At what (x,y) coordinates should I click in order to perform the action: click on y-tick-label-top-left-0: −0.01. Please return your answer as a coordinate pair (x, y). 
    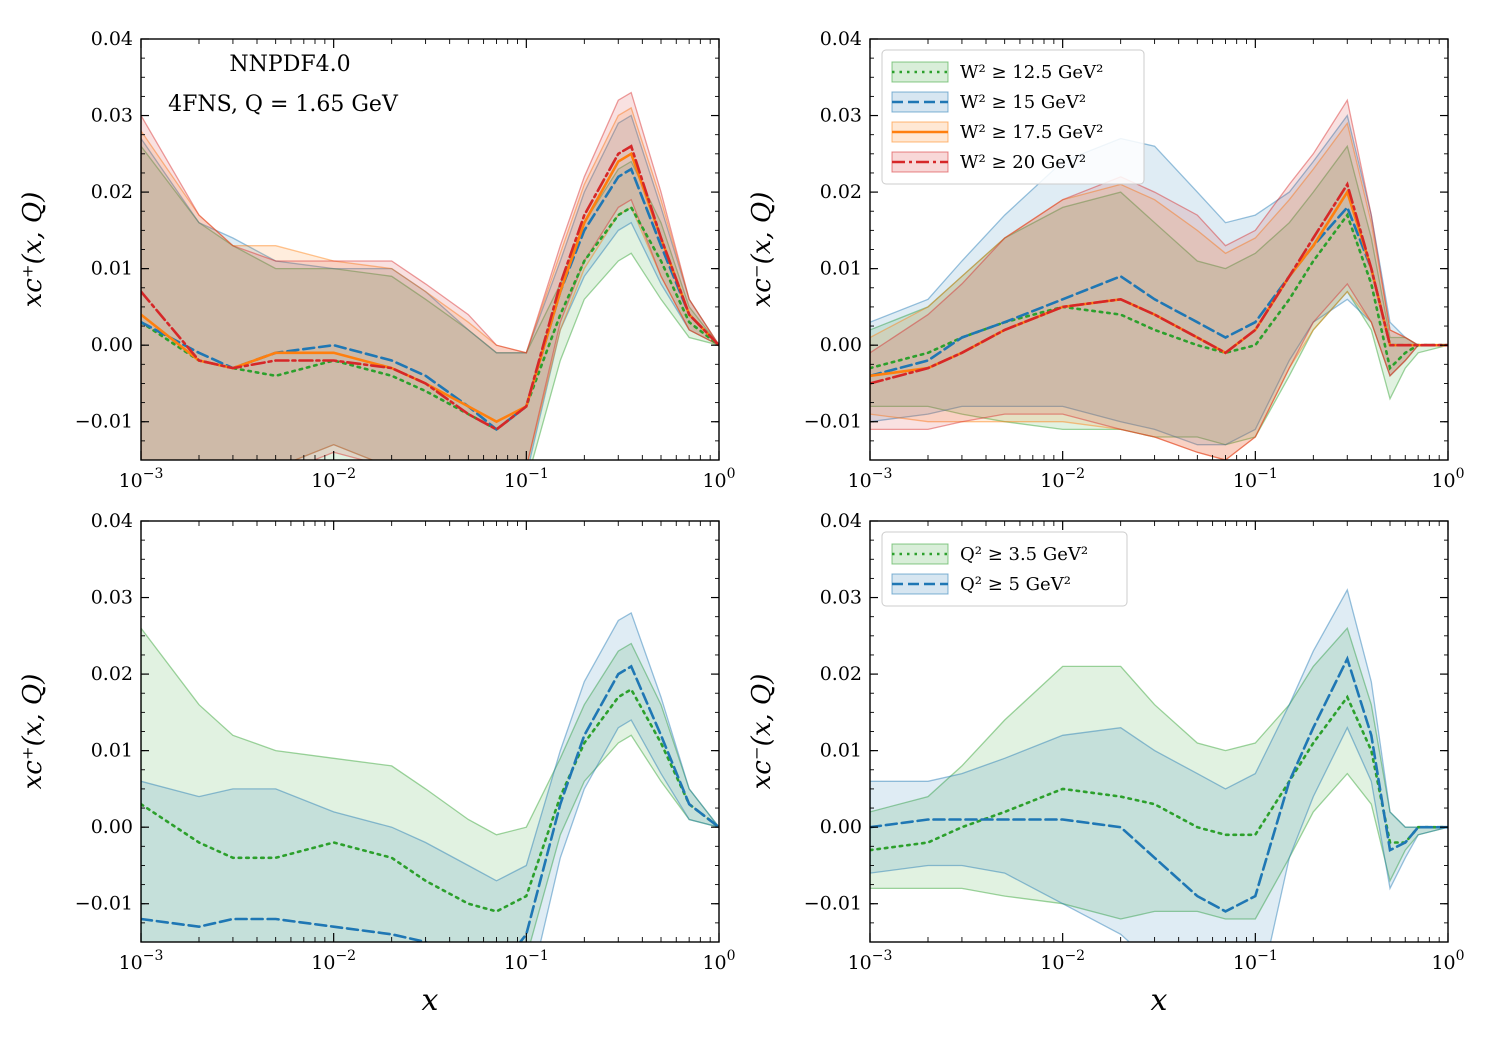
    Looking at the image, I should click on (104, 422).